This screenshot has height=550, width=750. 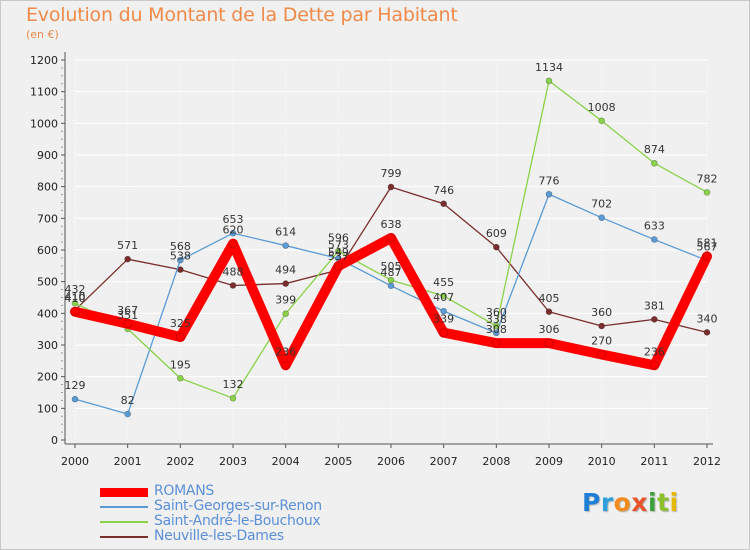 What do you see at coordinates (180, 461) in the screenshot?
I see `x-tick-label: 2002` at bounding box center [180, 461].